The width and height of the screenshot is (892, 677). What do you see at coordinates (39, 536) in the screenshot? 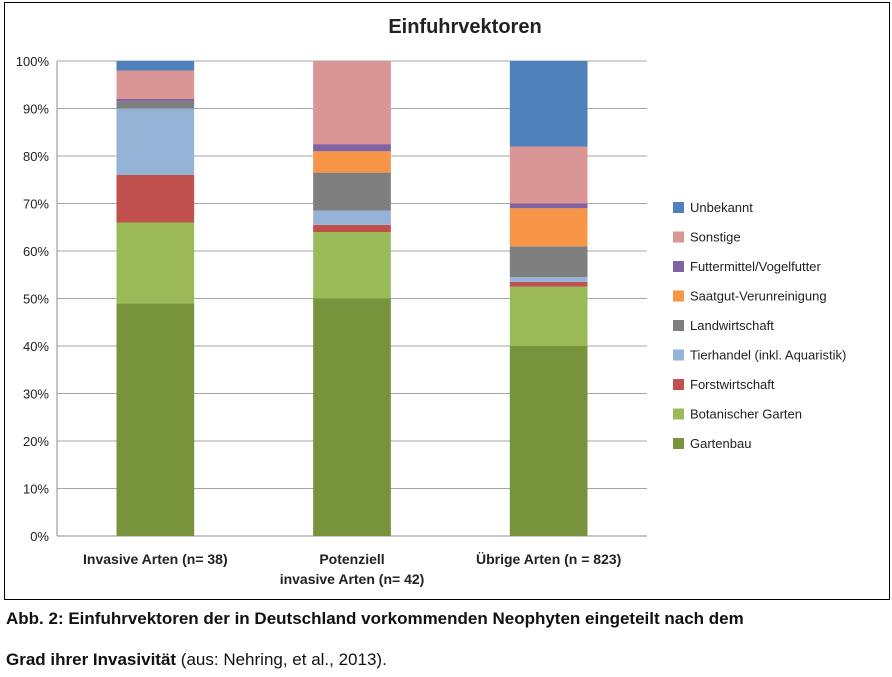
I see `y-tick-label: 0%` at bounding box center [39, 536].